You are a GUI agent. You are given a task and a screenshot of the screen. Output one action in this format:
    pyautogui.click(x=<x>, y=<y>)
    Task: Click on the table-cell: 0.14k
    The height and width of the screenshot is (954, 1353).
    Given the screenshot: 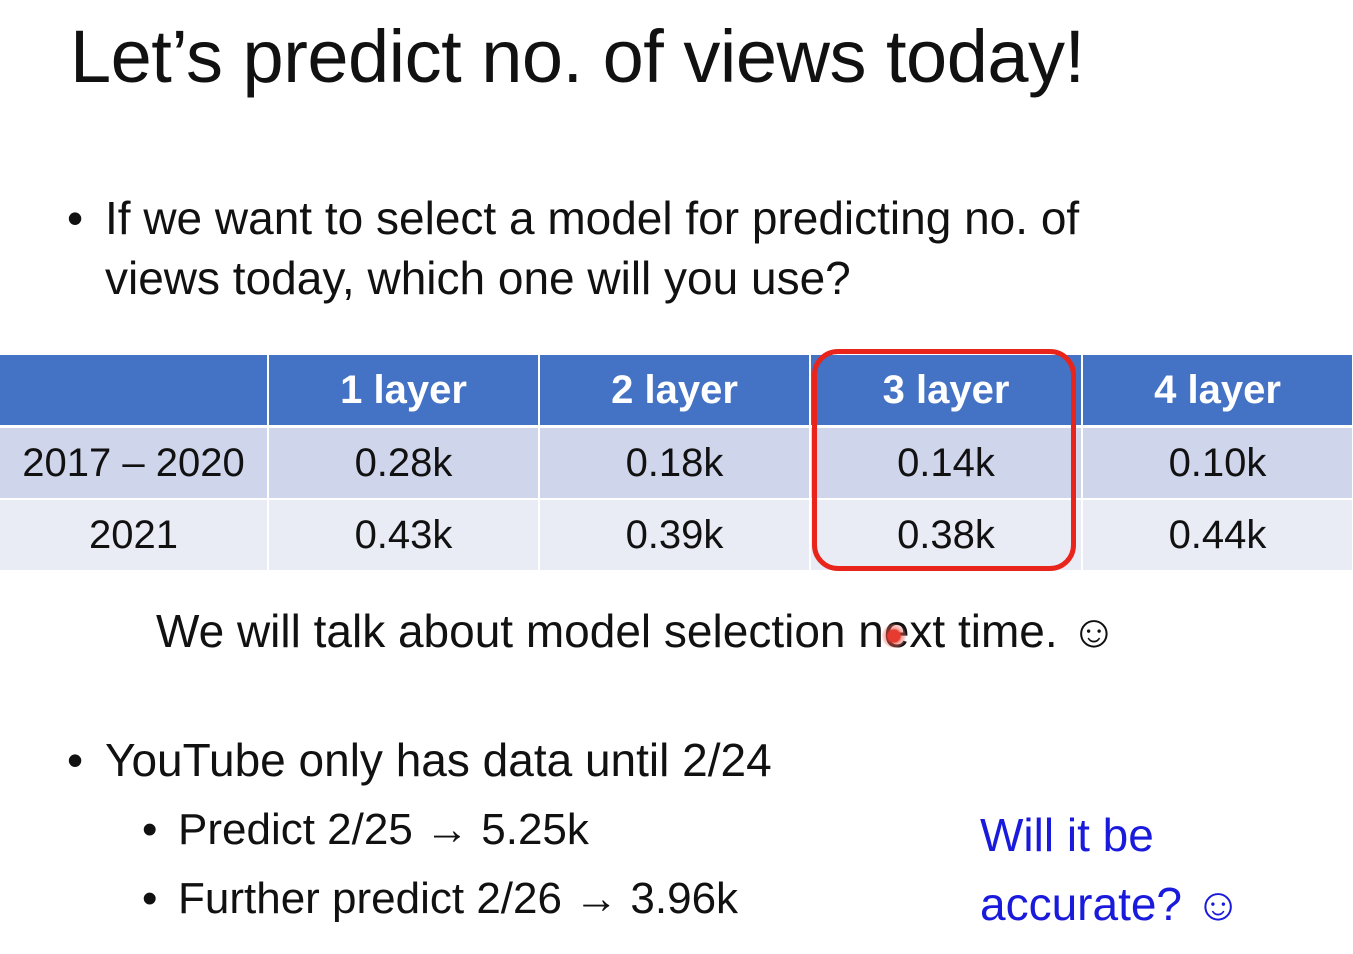 What is the action you would take?
    pyautogui.click(x=946, y=463)
    